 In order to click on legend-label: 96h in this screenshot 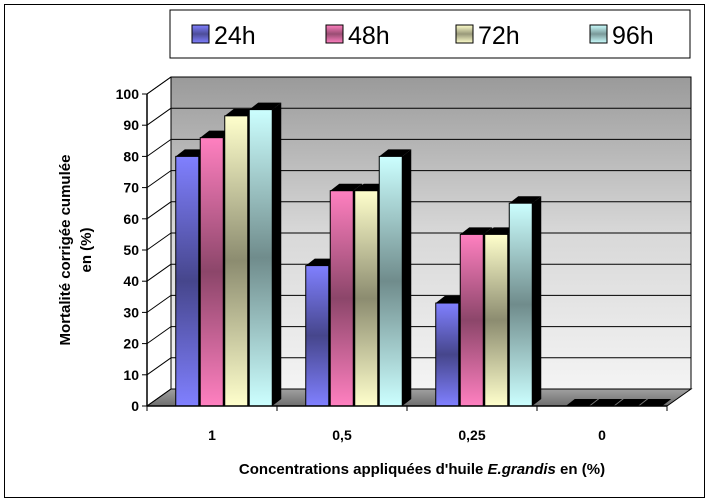, I will do `click(633, 36)`.